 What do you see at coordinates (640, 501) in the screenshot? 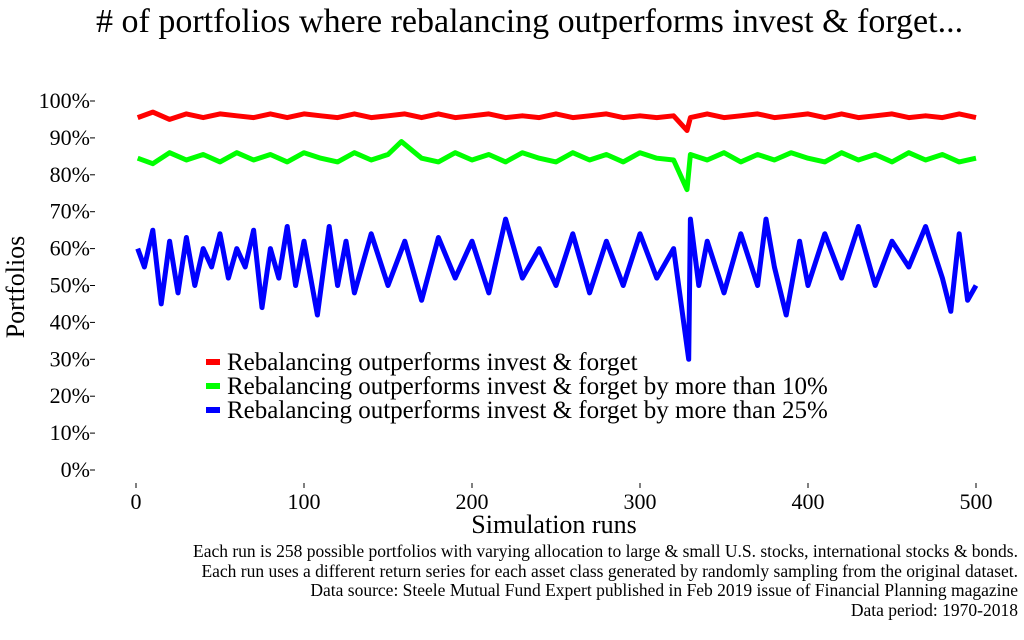
I see `x-tick-label: 300` at bounding box center [640, 501].